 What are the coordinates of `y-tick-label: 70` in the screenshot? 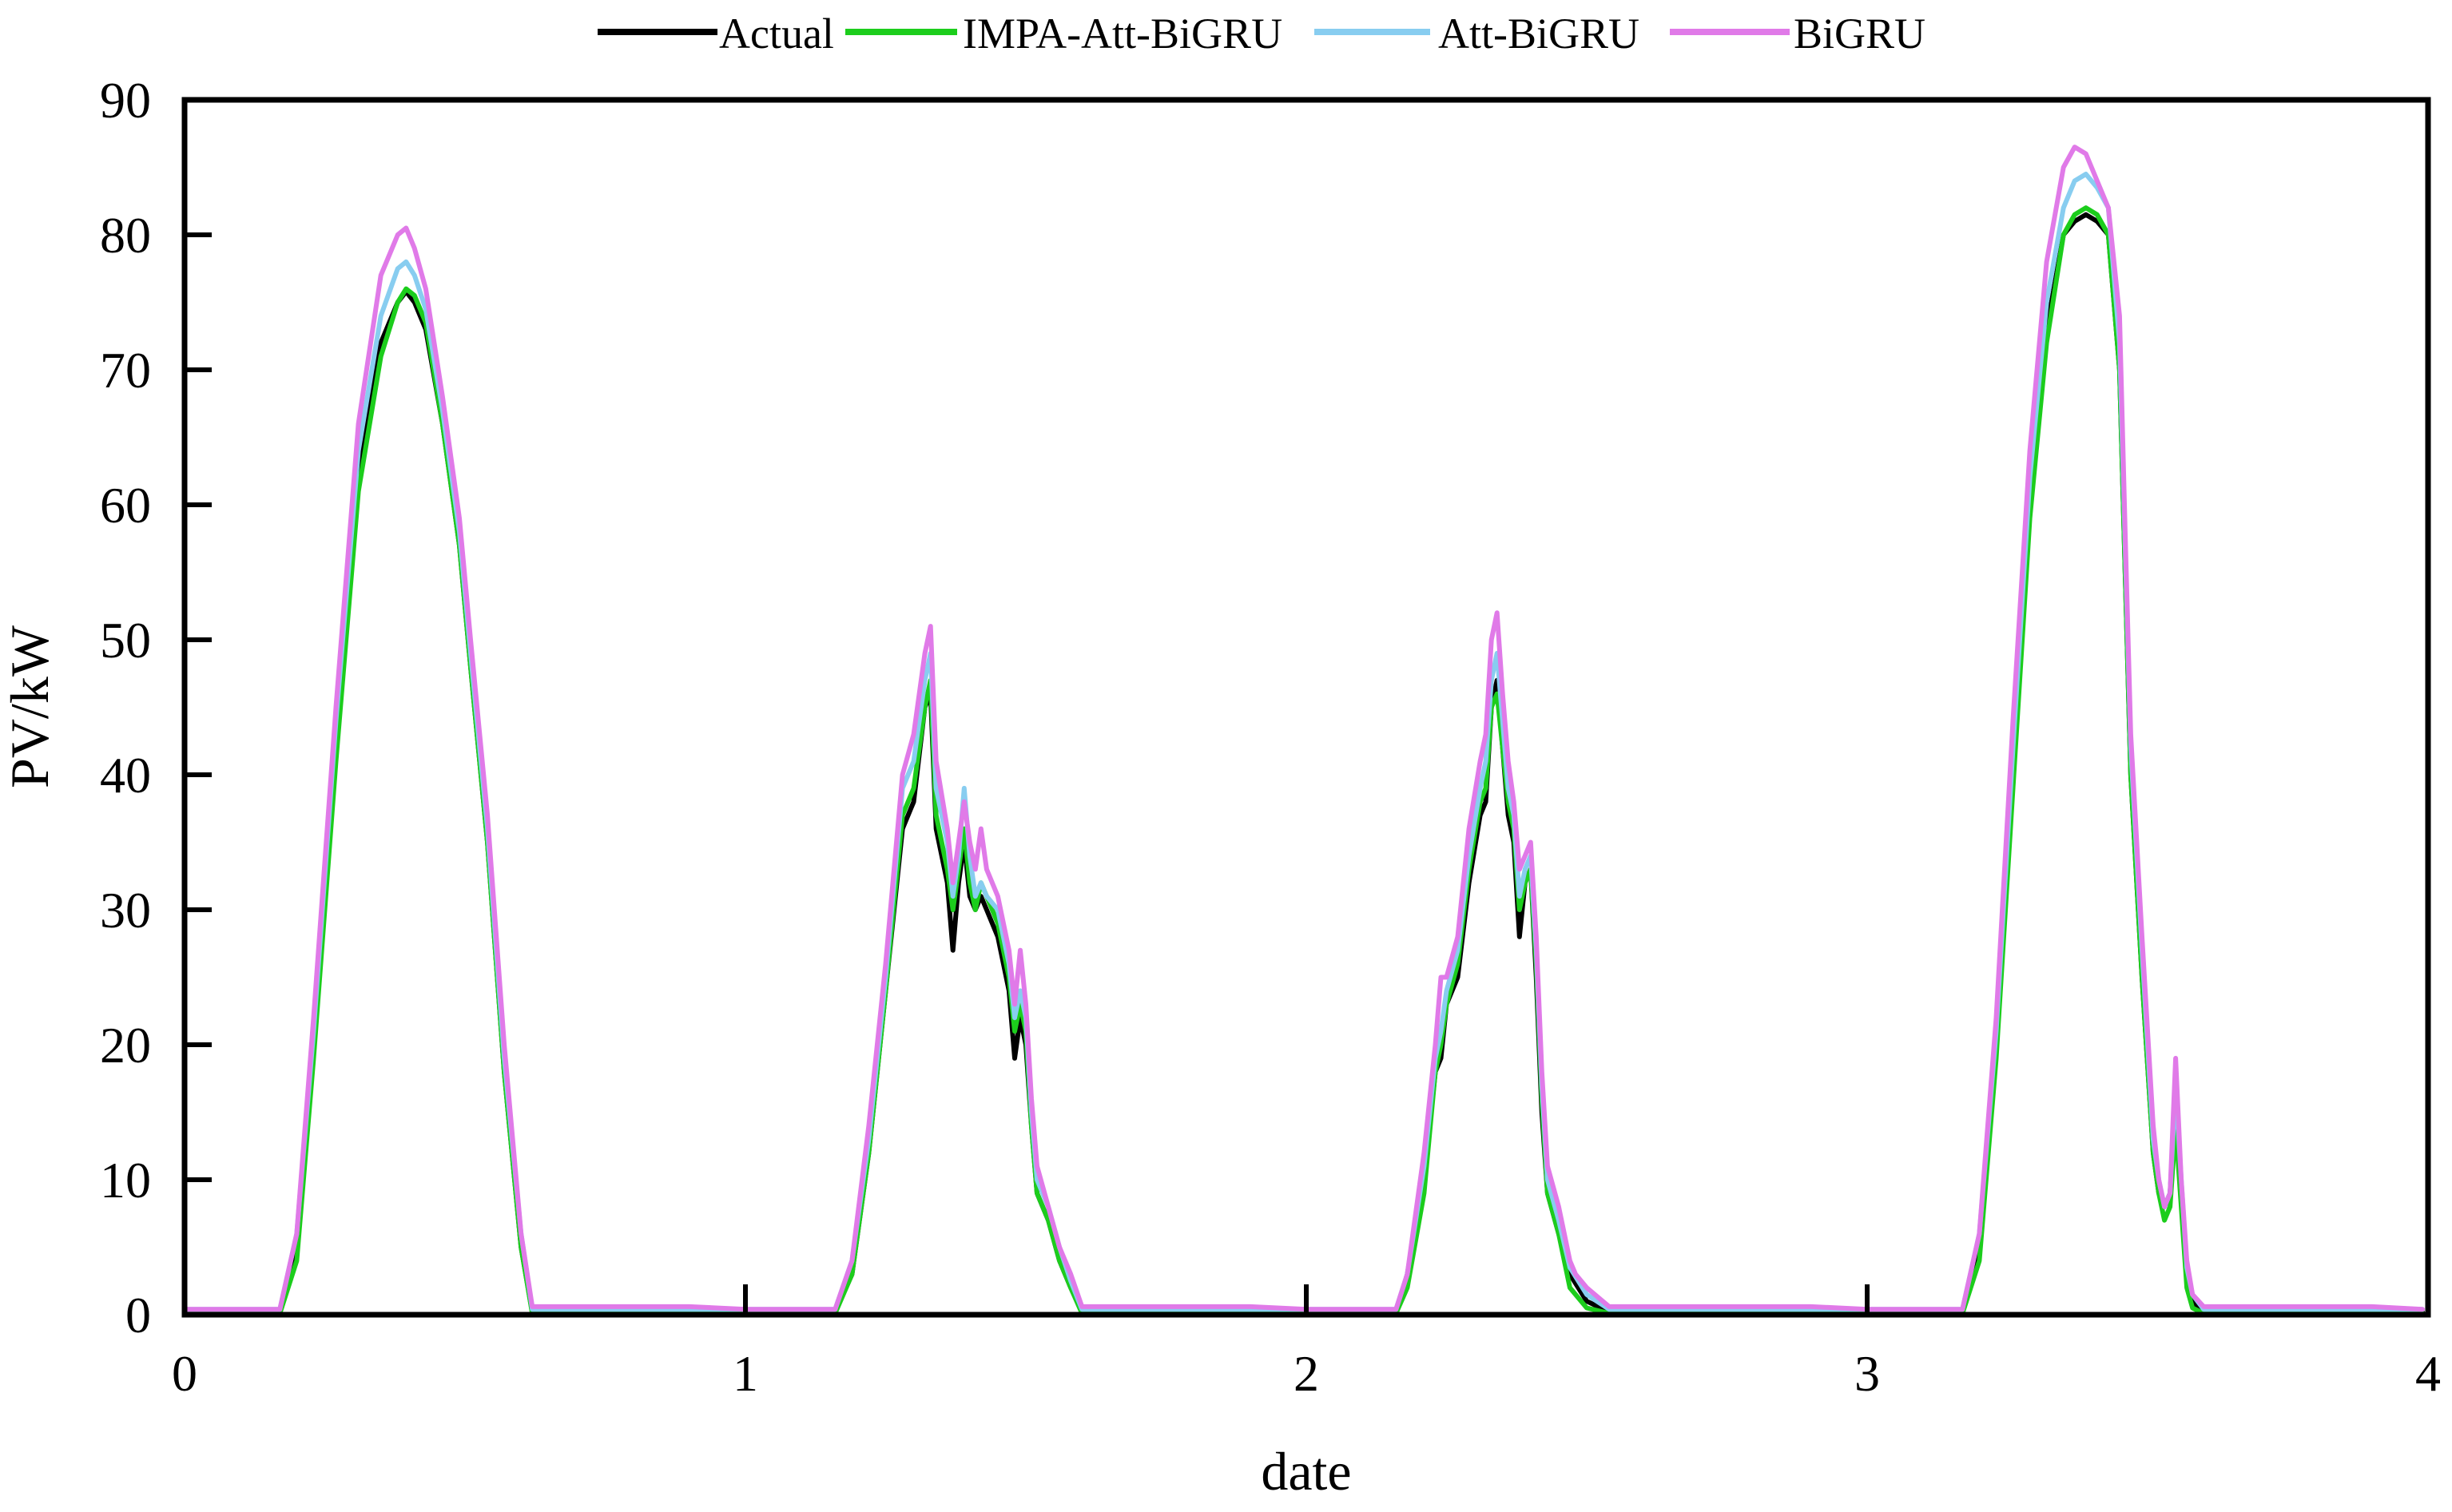 It's located at (125, 370).